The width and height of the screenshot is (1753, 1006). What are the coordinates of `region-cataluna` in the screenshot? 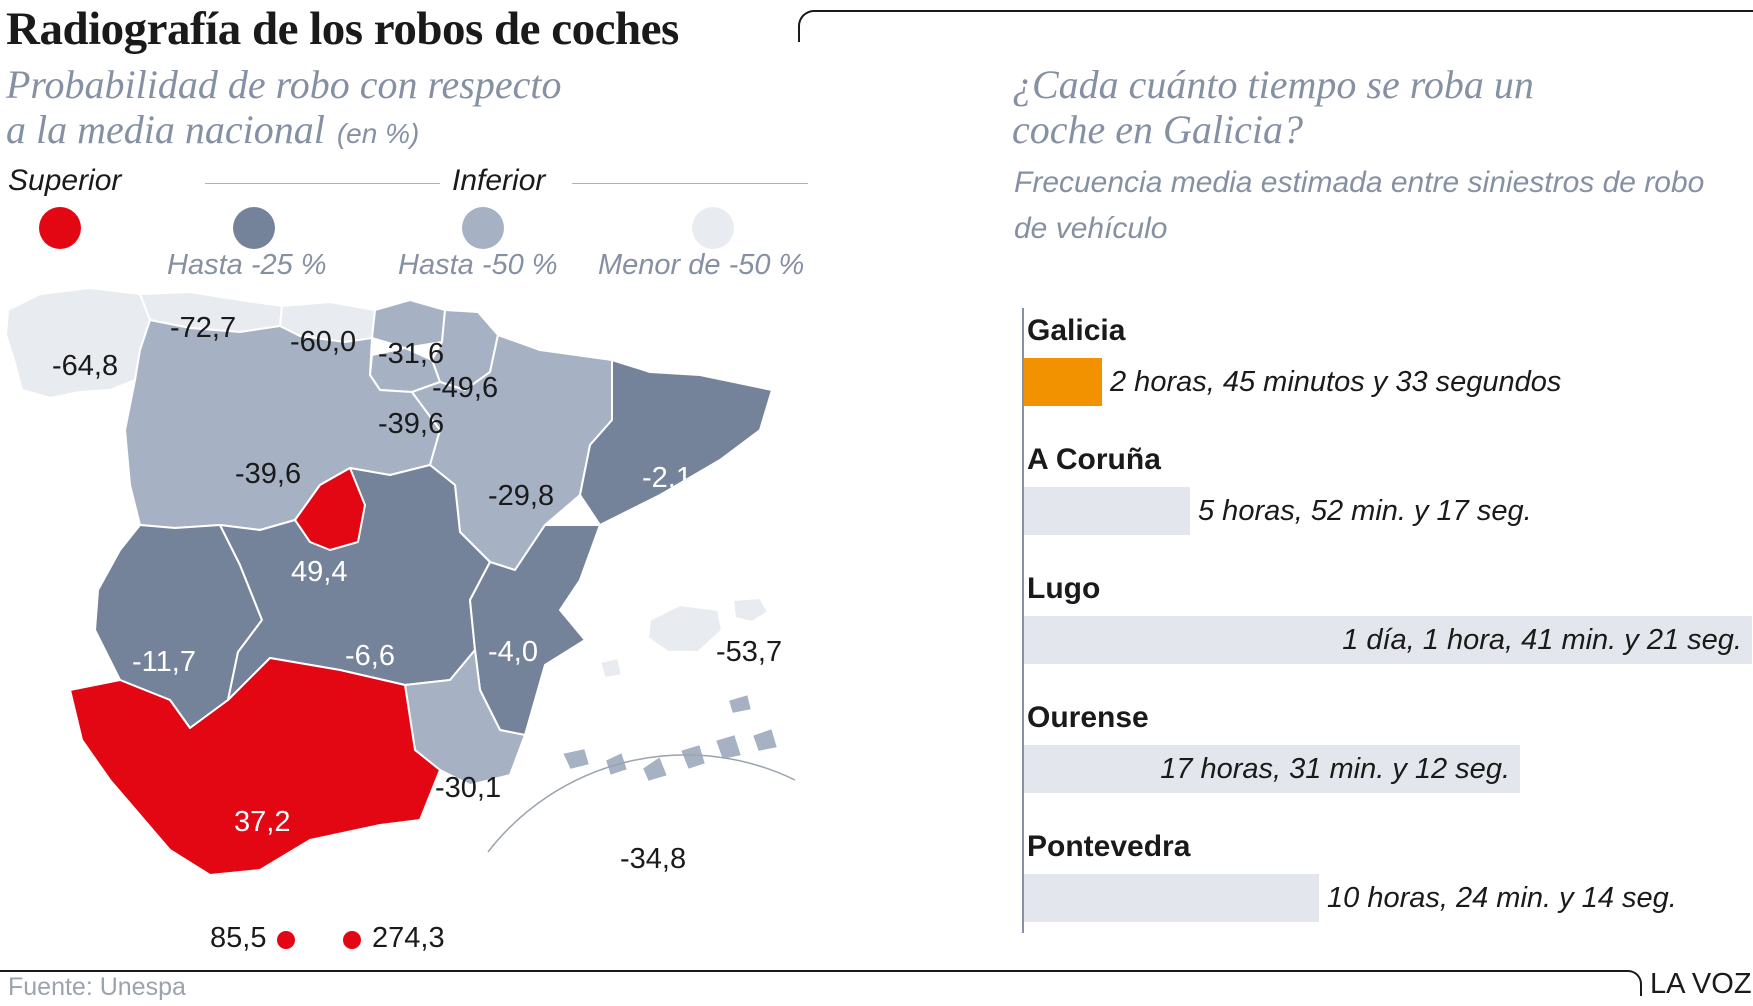 It's located at (676, 442).